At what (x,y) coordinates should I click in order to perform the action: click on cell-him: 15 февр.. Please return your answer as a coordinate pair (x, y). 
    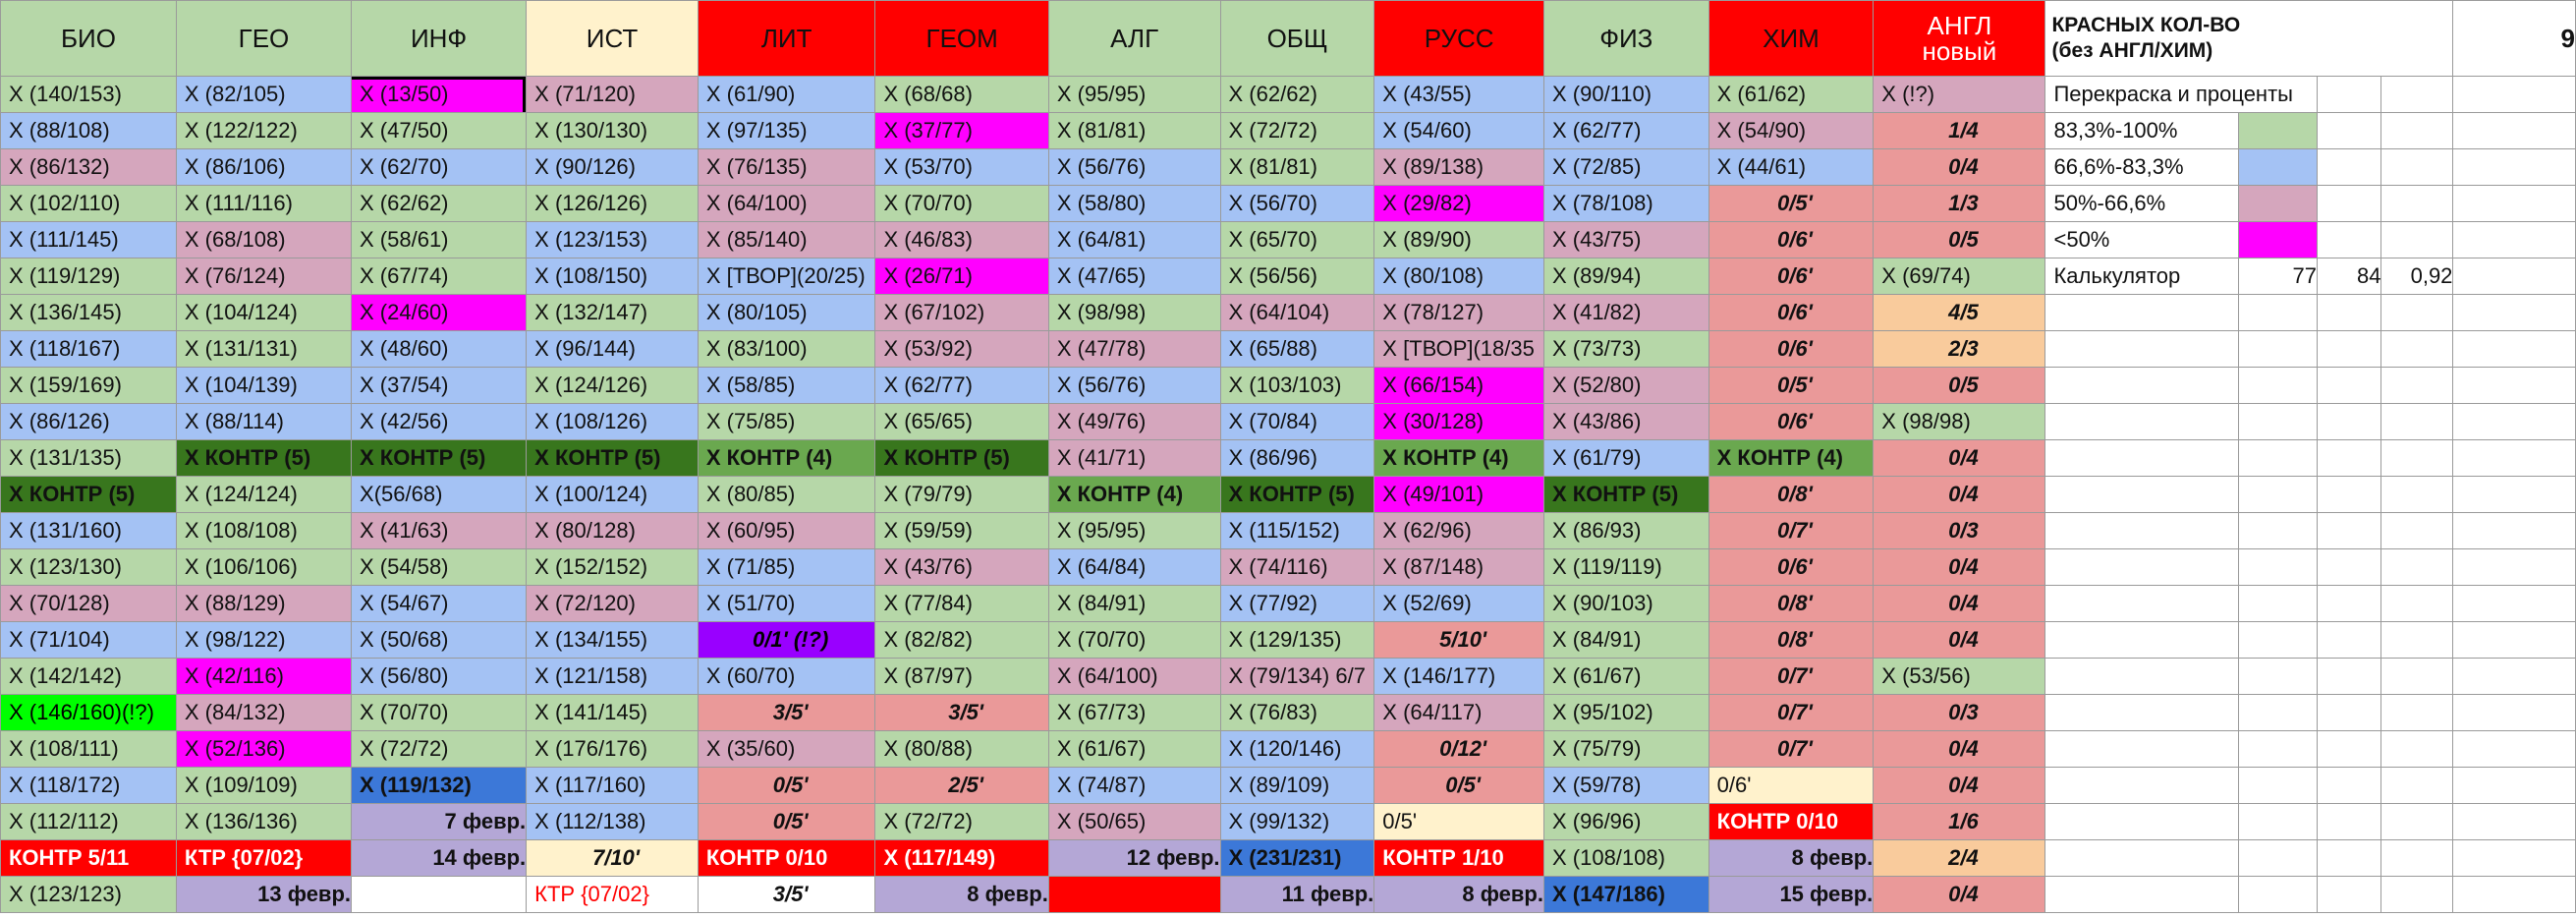
    Looking at the image, I should click on (1791, 894).